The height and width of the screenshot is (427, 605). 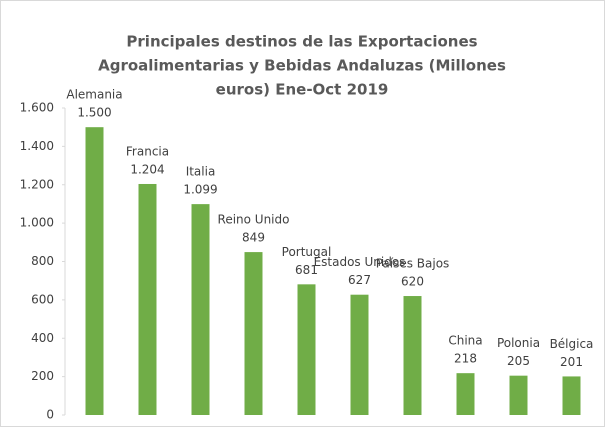 I want to click on data-label-category: Italia, so click(x=201, y=172).